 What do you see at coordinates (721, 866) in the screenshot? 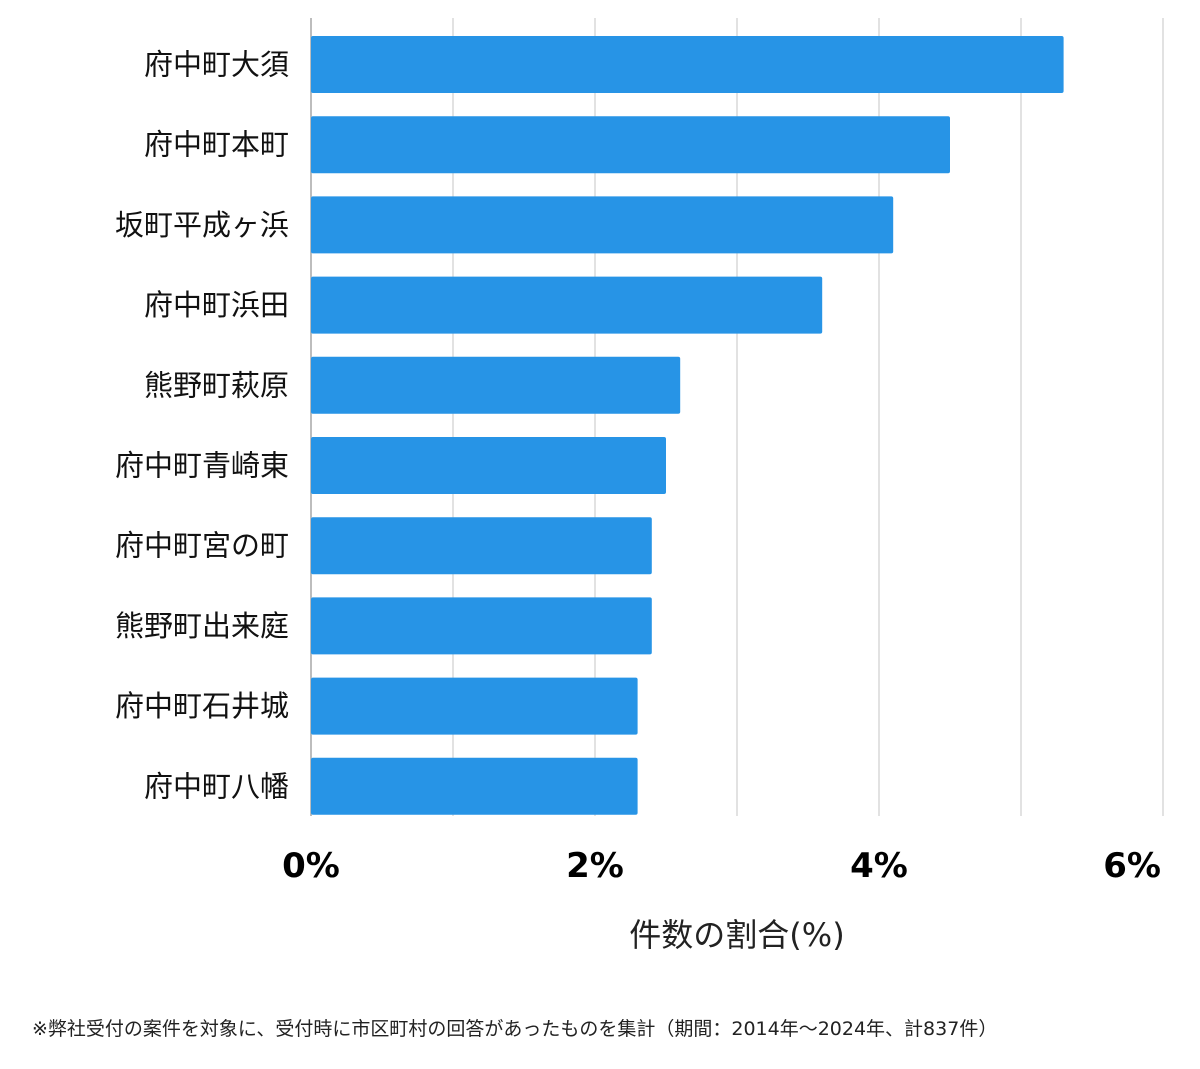
I see `x-tick-labels: 0% 2% 4% 6%` at bounding box center [721, 866].